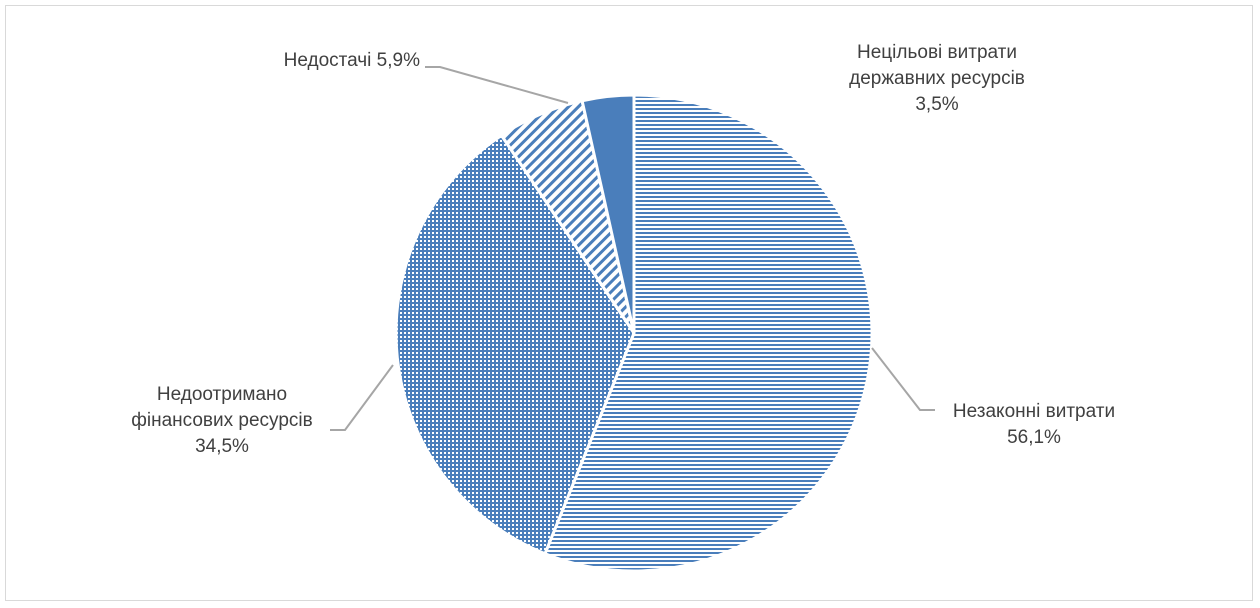 The width and height of the screenshot is (1260, 608). Describe the element at coordinates (1034, 424) in the screenshot. I see `slice-label-1: Незаконні витрати 56,1%` at that location.